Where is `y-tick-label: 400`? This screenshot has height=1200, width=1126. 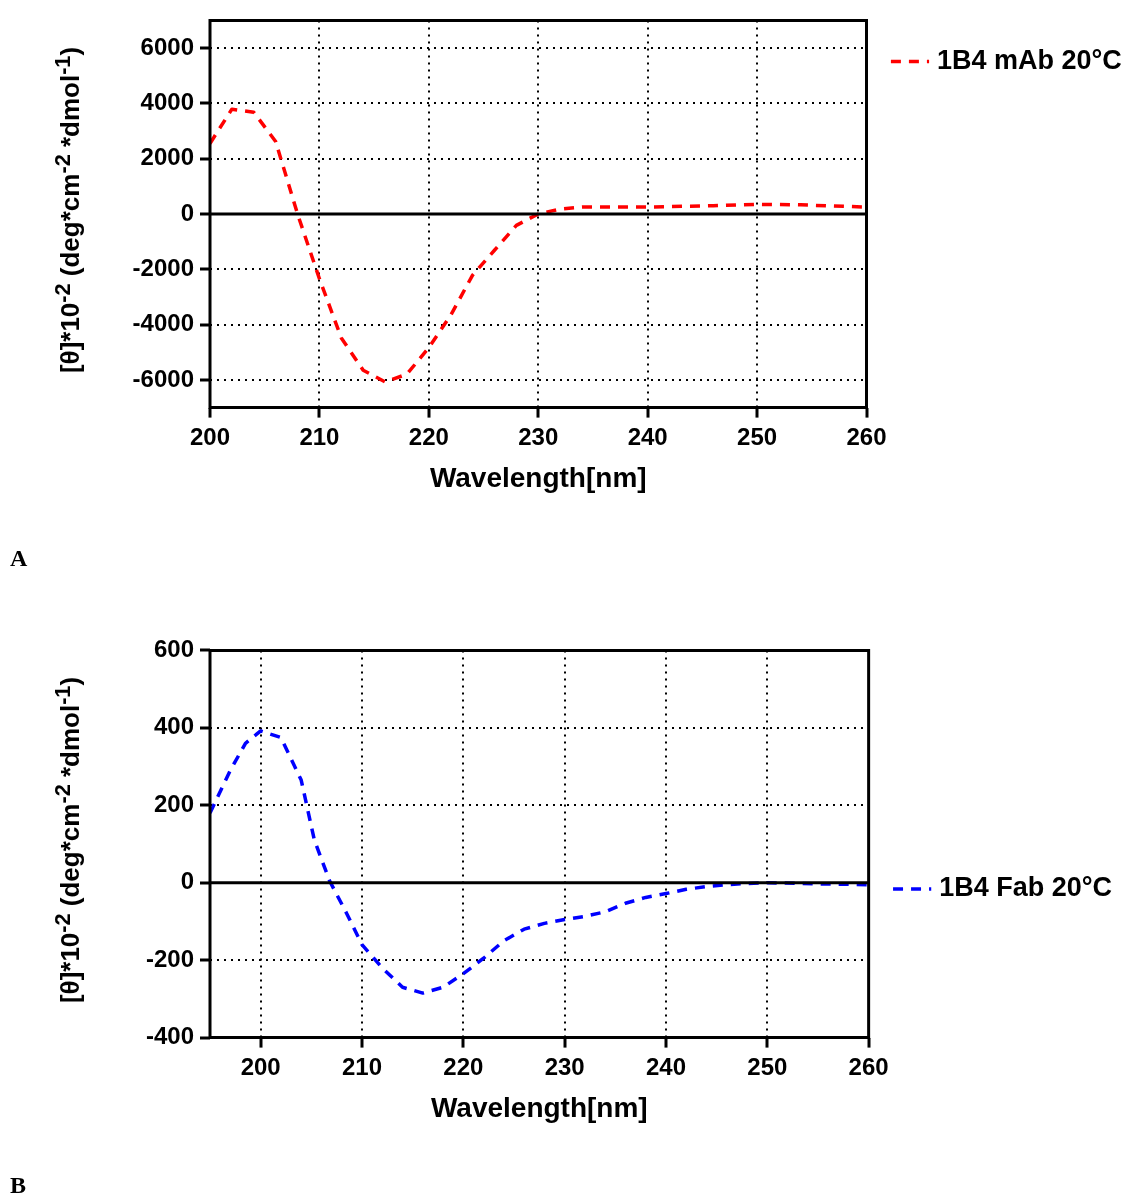 y-tick-label: 400 is located at coordinates (173, 726).